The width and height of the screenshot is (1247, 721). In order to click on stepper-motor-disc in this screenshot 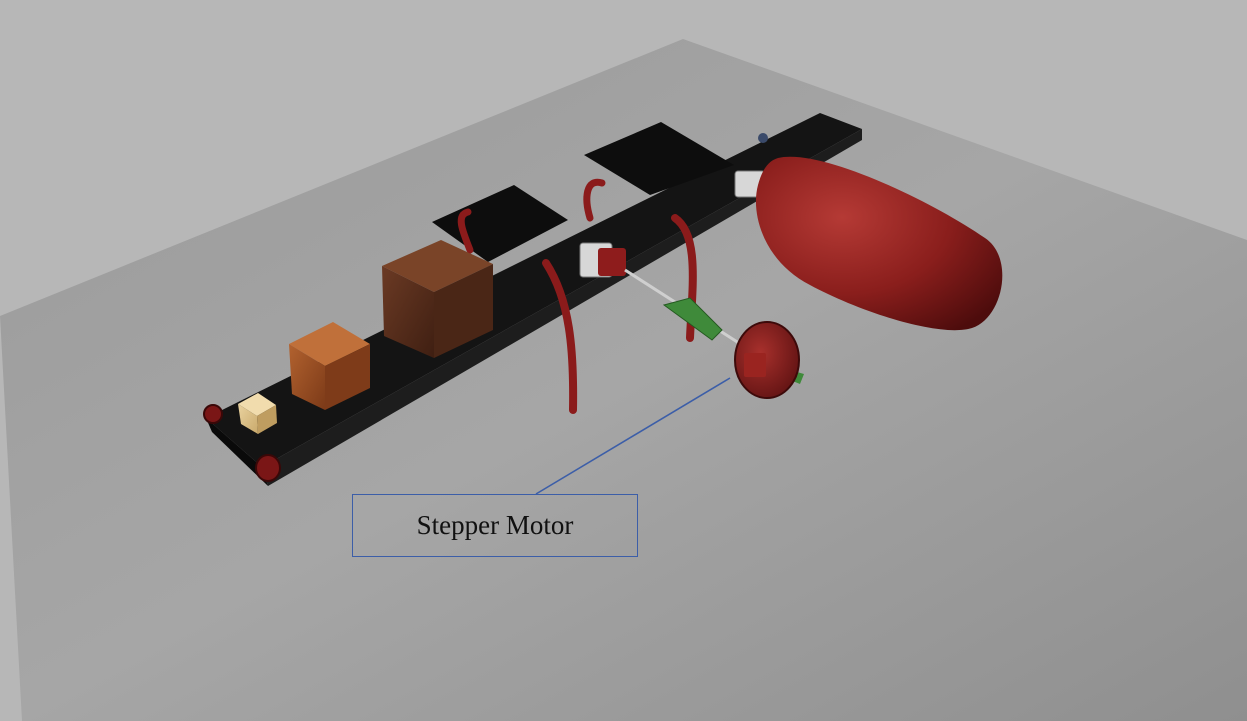, I will do `click(767, 360)`.